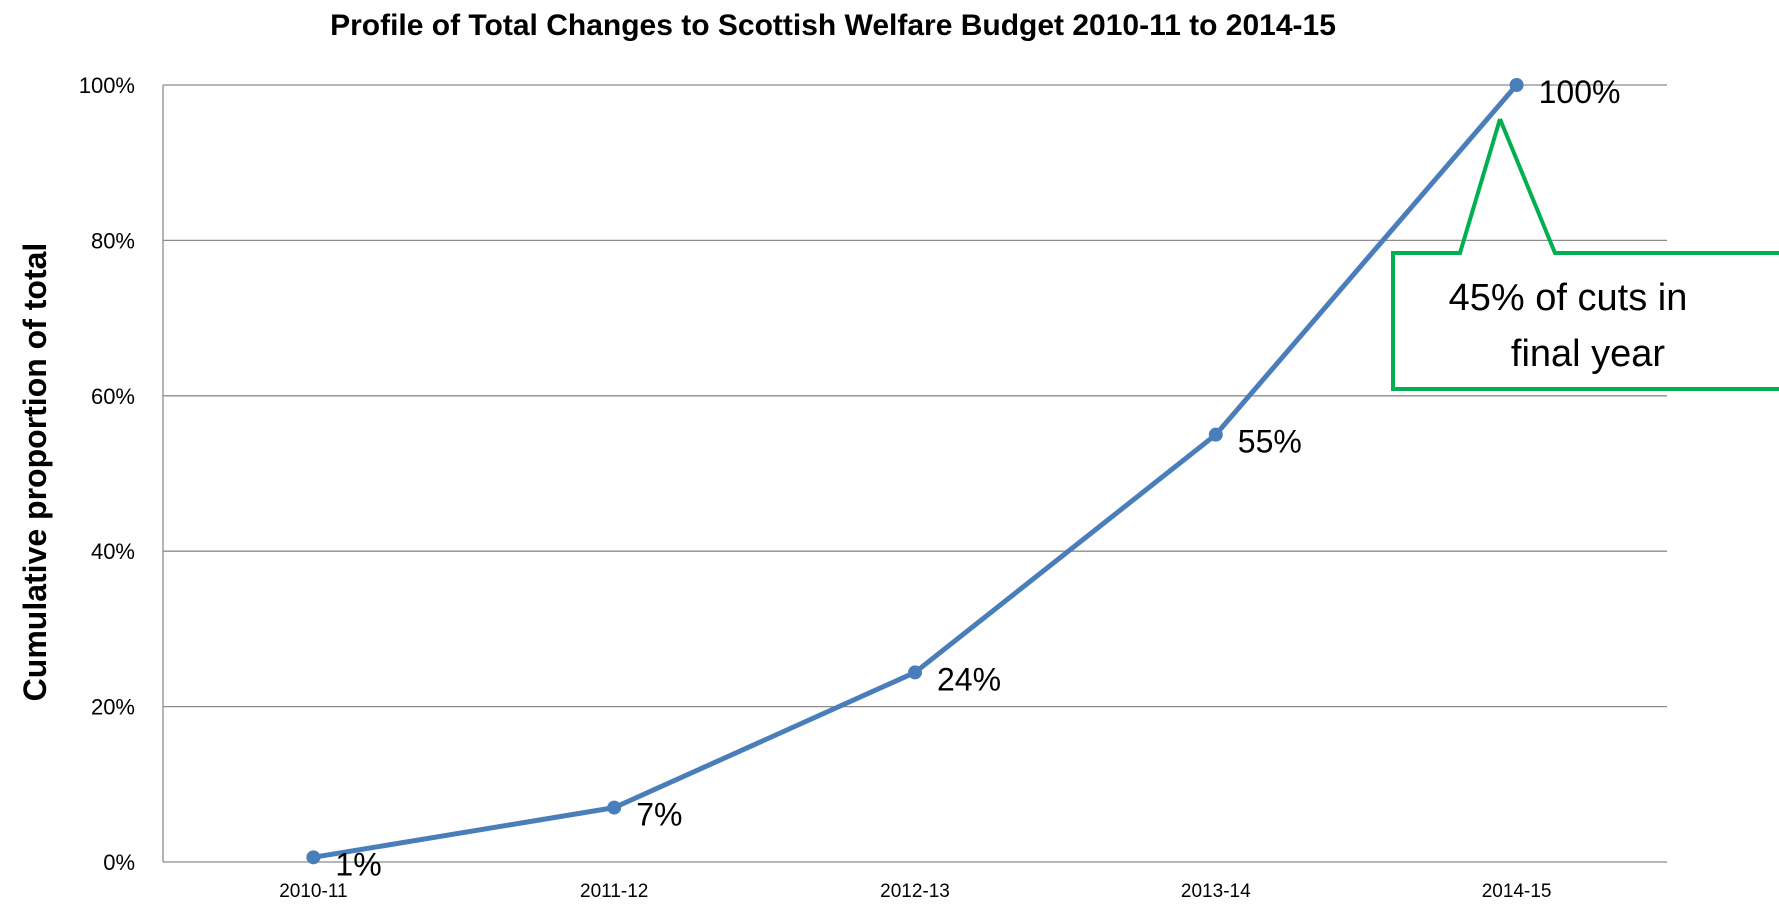 This screenshot has width=1779, height=907. What do you see at coordinates (1517, 891) in the screenshot?
I see `x-tick-label: 2014-15` at bounding box center [1517, 891].